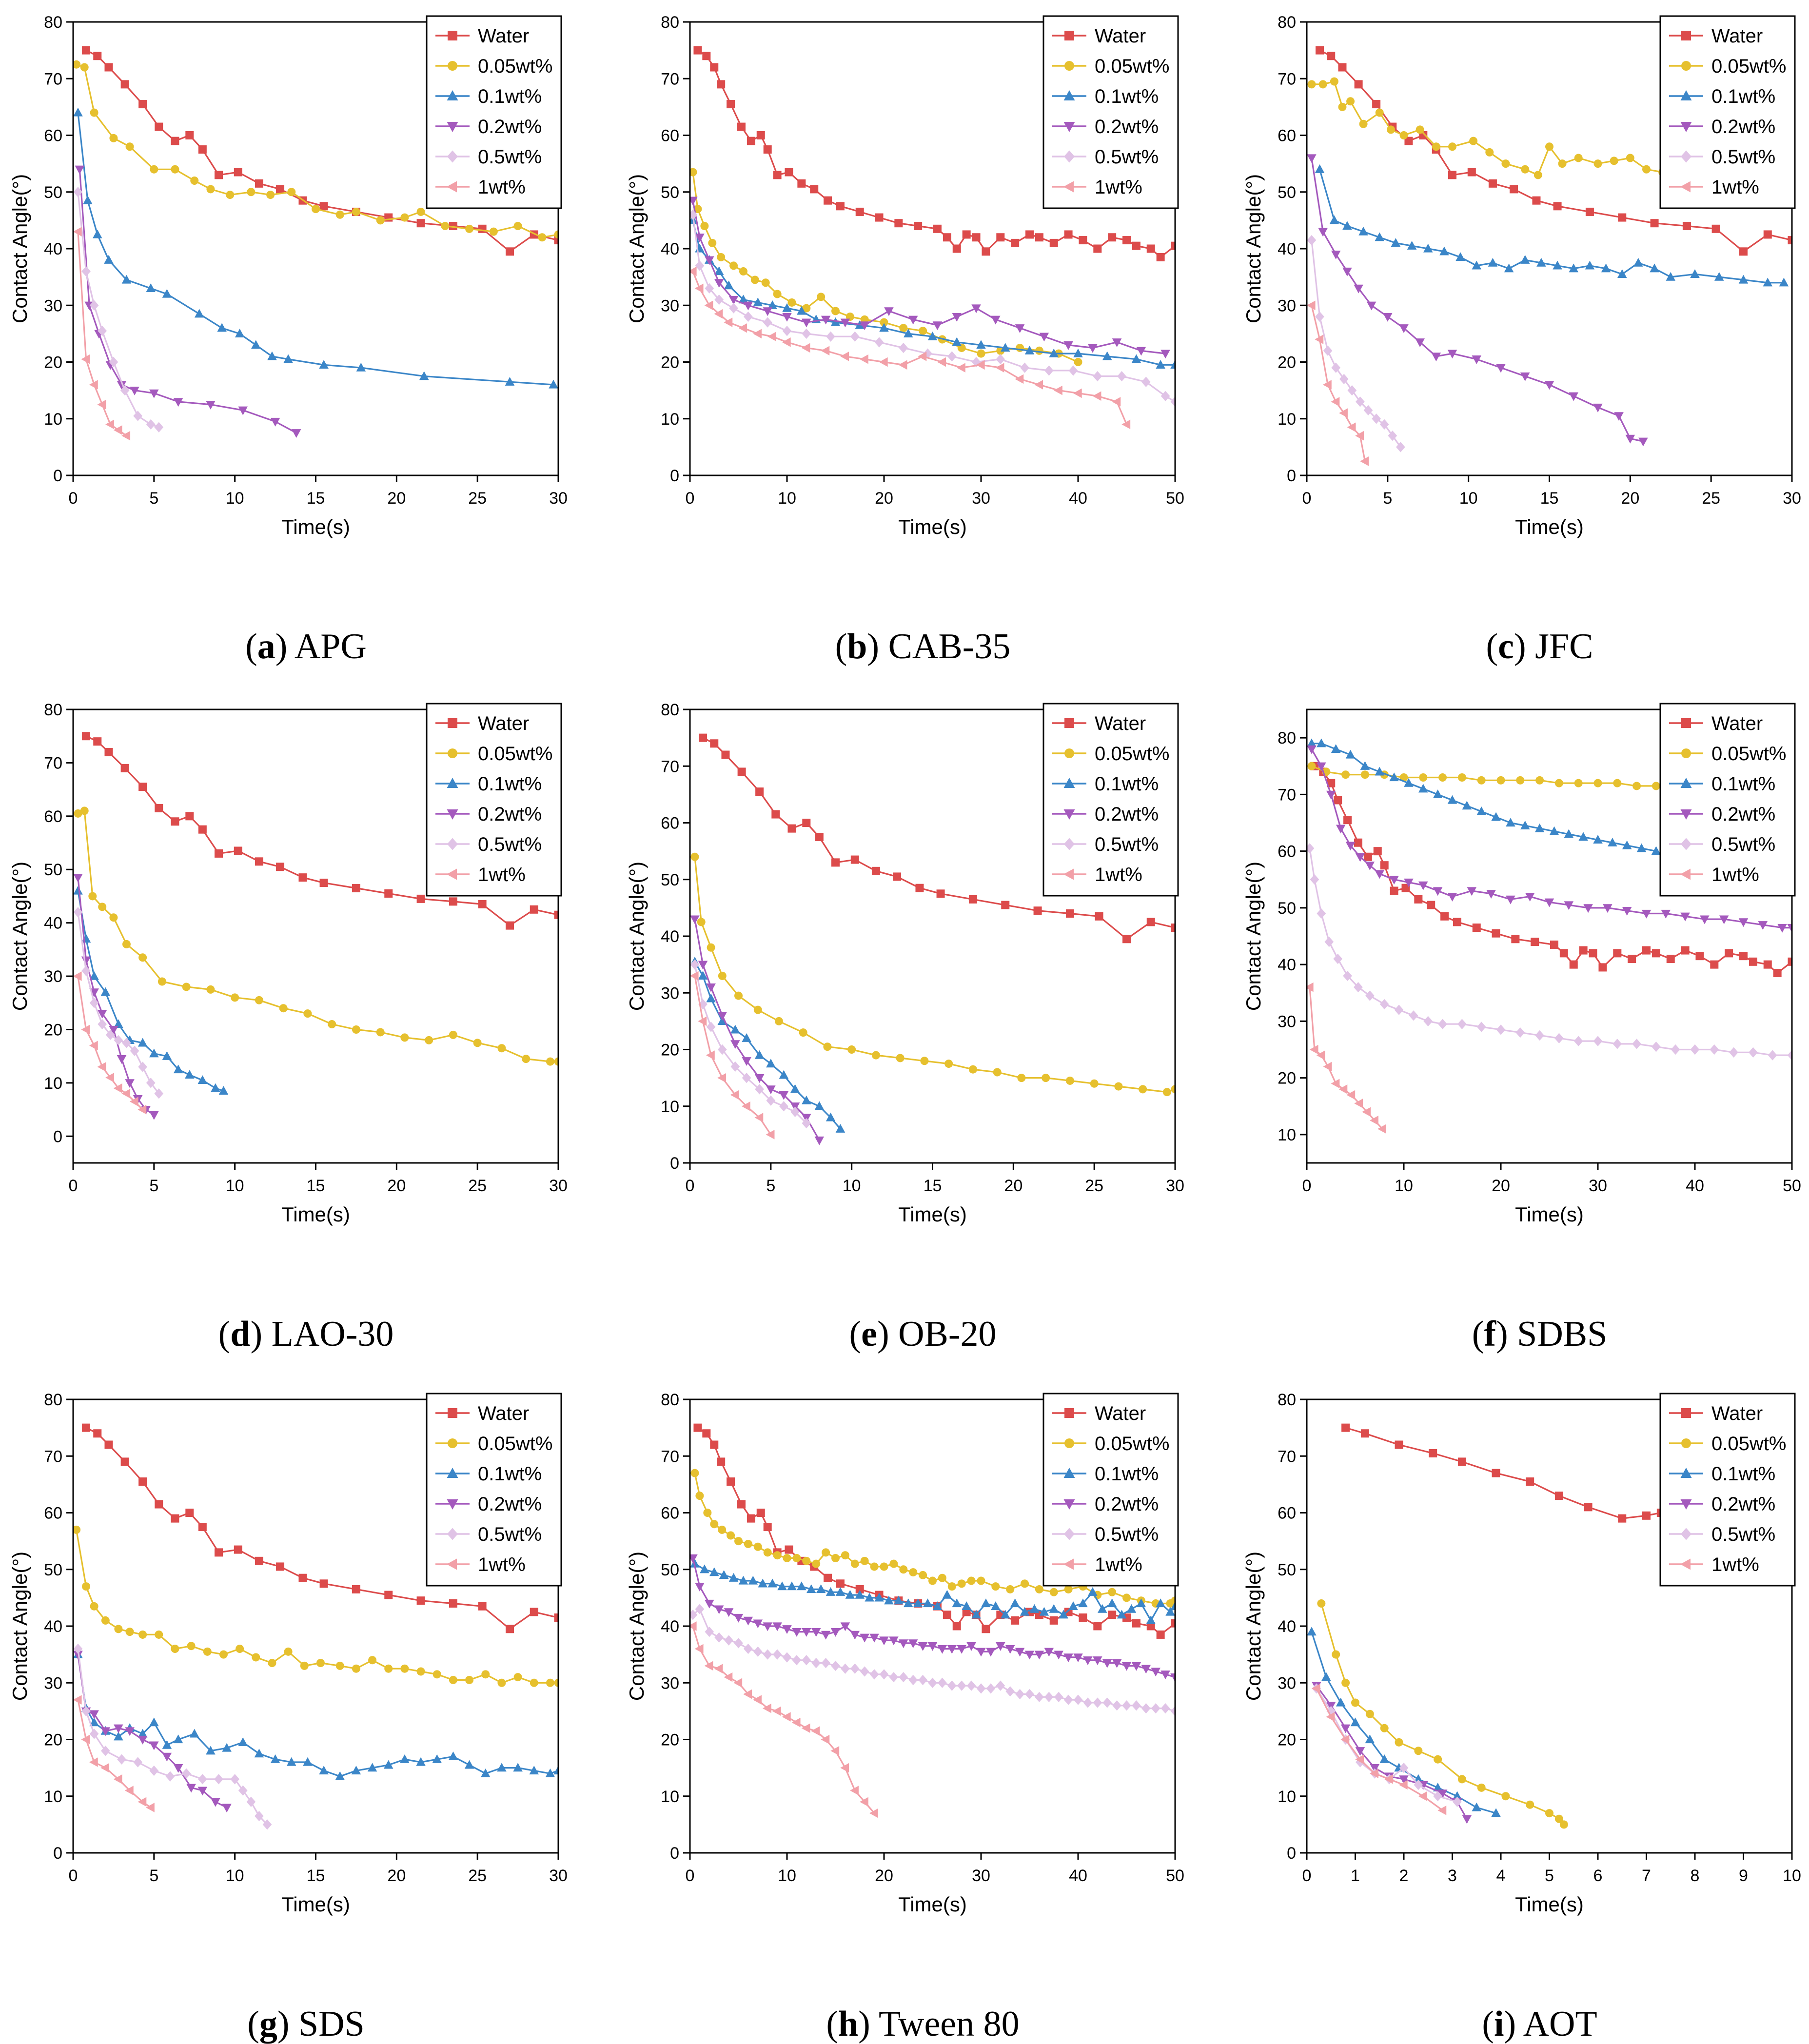  Describe the element at coordinates (1291, 476) in the screenshot. I see `y-tick-label: 0` at that location.